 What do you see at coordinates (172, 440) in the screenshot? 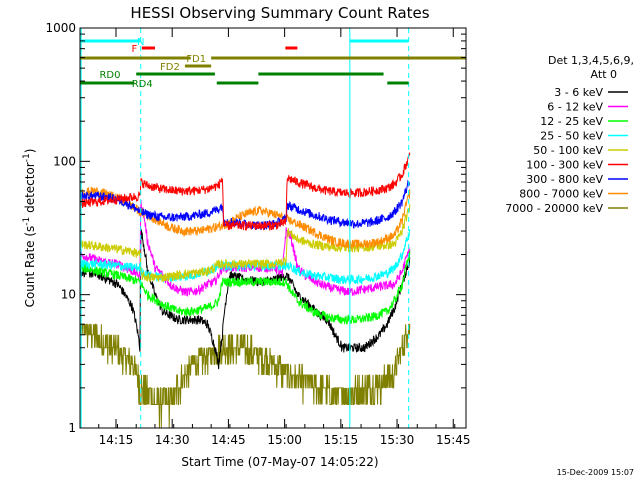
I see `x-tick-label-2: 14:30` at bounding box center [172, 440].